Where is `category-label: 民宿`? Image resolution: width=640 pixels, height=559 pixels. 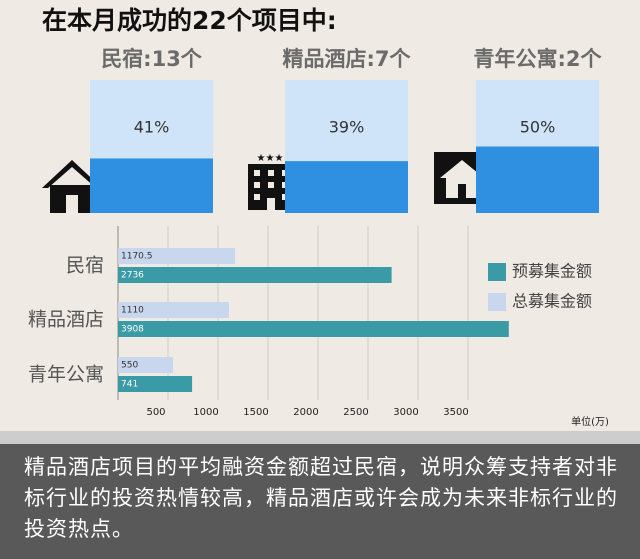
category-label: 民宿 is located at coordinates (85, 266).